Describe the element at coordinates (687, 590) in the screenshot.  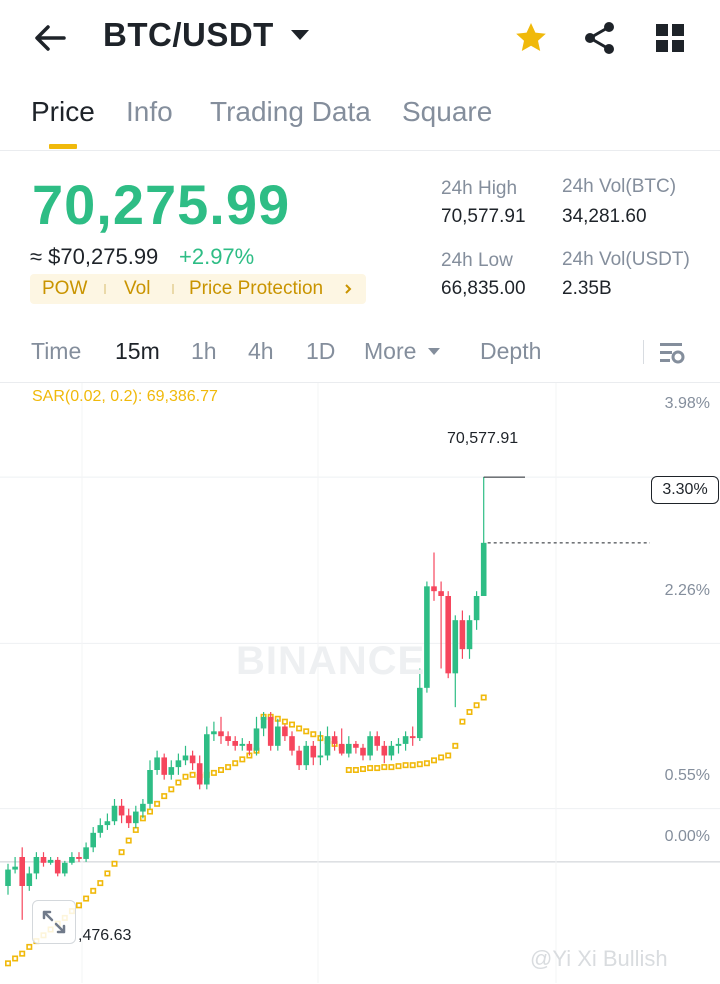
I see `y-axis-label: 2.26%` at that location.